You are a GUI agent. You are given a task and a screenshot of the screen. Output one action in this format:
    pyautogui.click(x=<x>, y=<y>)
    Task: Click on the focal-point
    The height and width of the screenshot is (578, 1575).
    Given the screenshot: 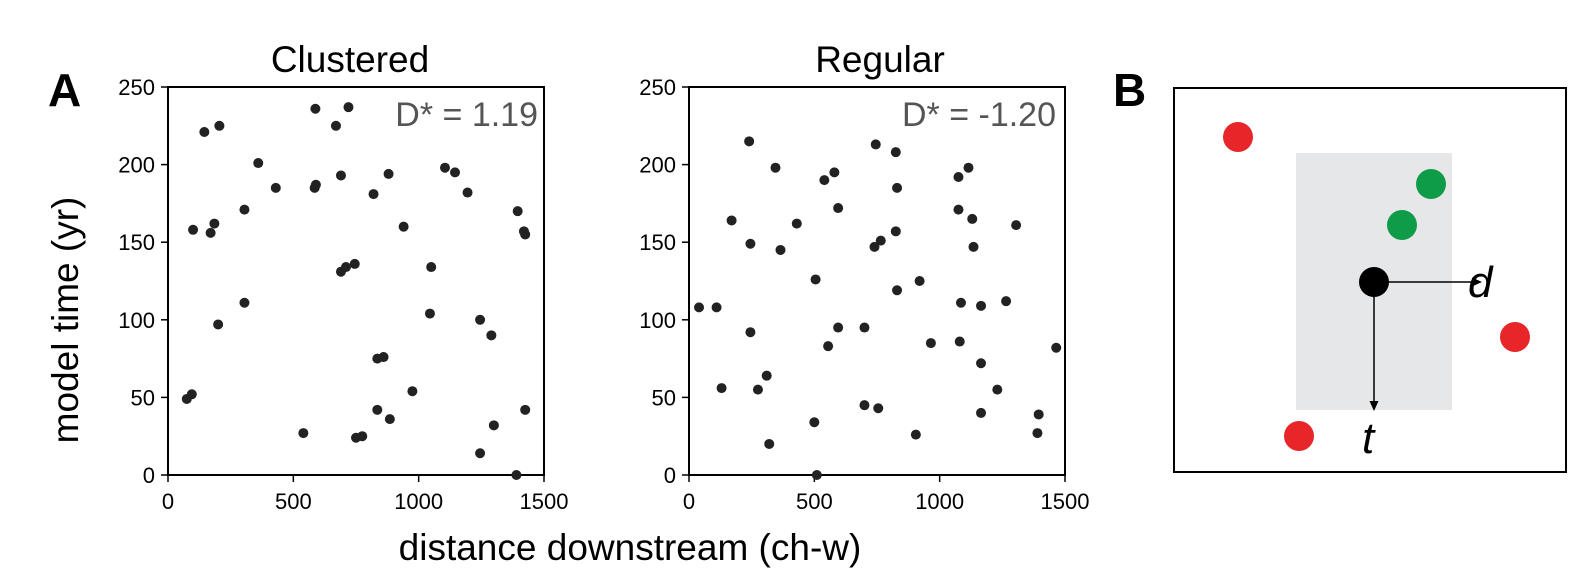 What is the action you would take?
    pyautogui.click(x=1374, y=282)
    